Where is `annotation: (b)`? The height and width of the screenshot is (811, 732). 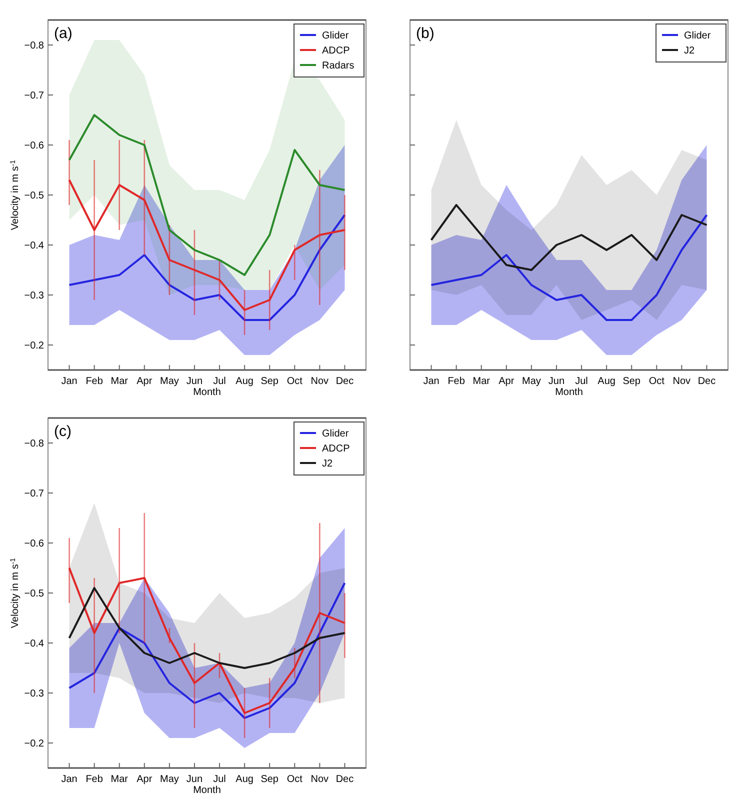
annotation: (b) is located at coordinates (425, 33).